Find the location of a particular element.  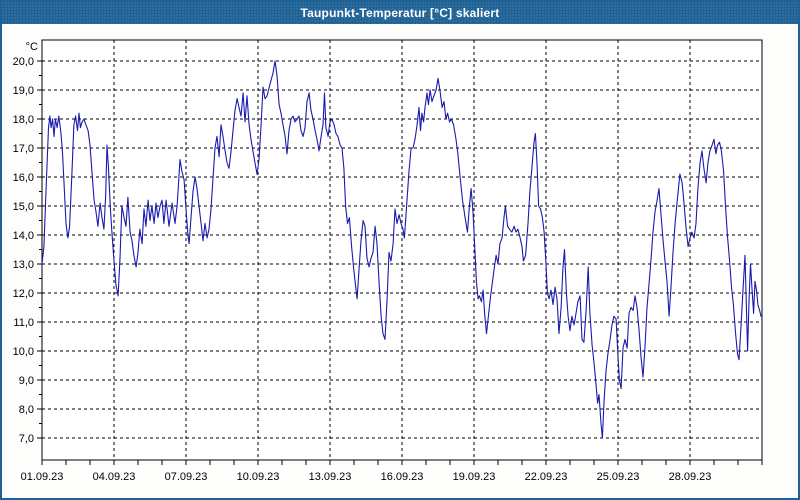

x-axis-tick-label: 07.09.23 is located at coordinates (186, 477).